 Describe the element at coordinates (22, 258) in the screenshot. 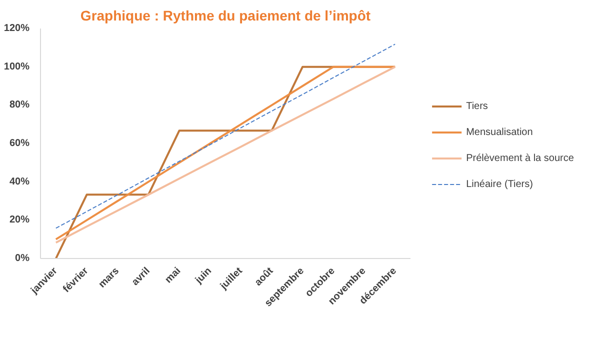

I see `y-tick-label: 0%` at that location.